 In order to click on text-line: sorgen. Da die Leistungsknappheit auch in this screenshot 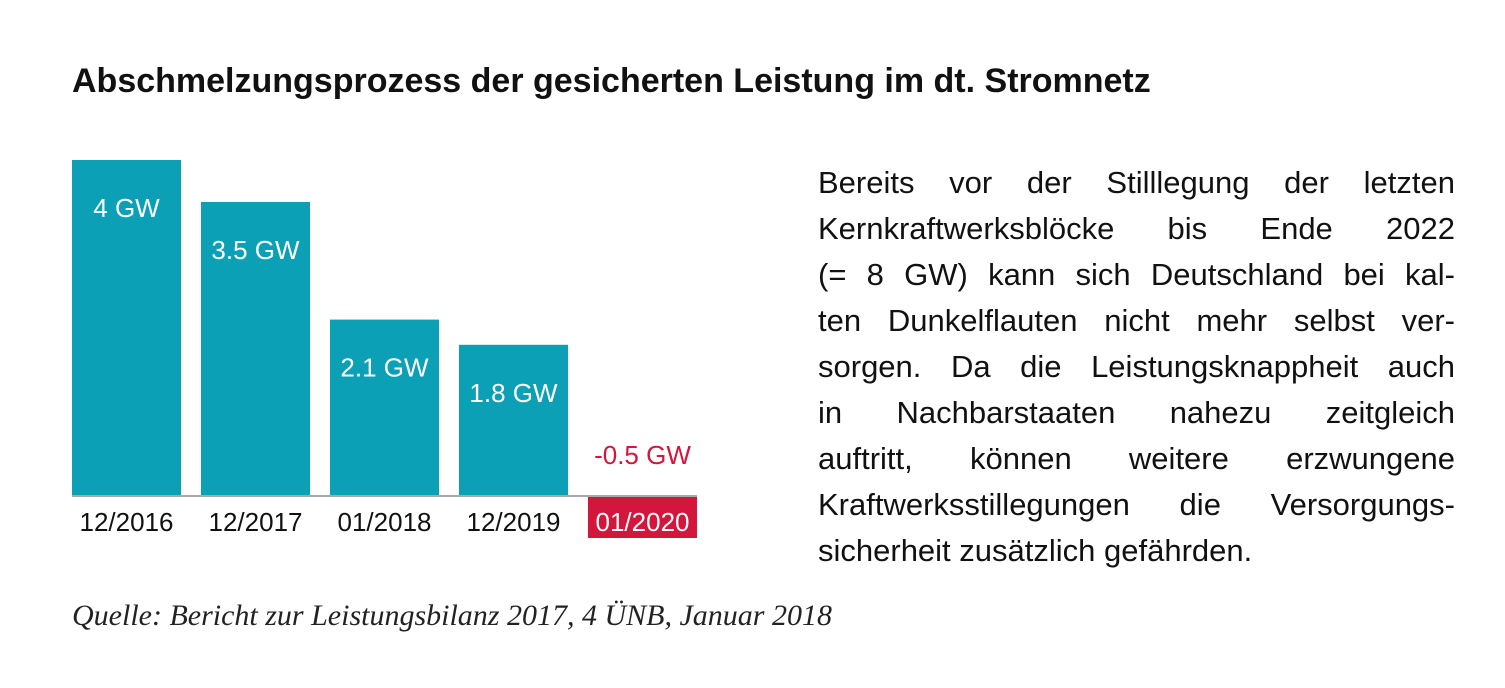, I will do `click(1136, 366)`.